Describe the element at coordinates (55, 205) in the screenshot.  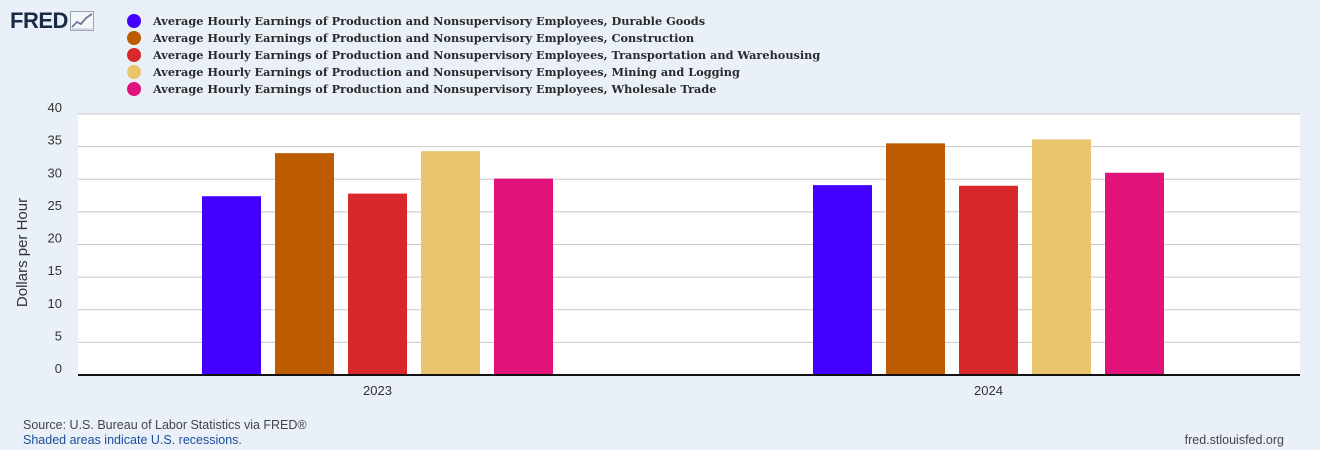
I see `y-tick-label: 25` at that location.